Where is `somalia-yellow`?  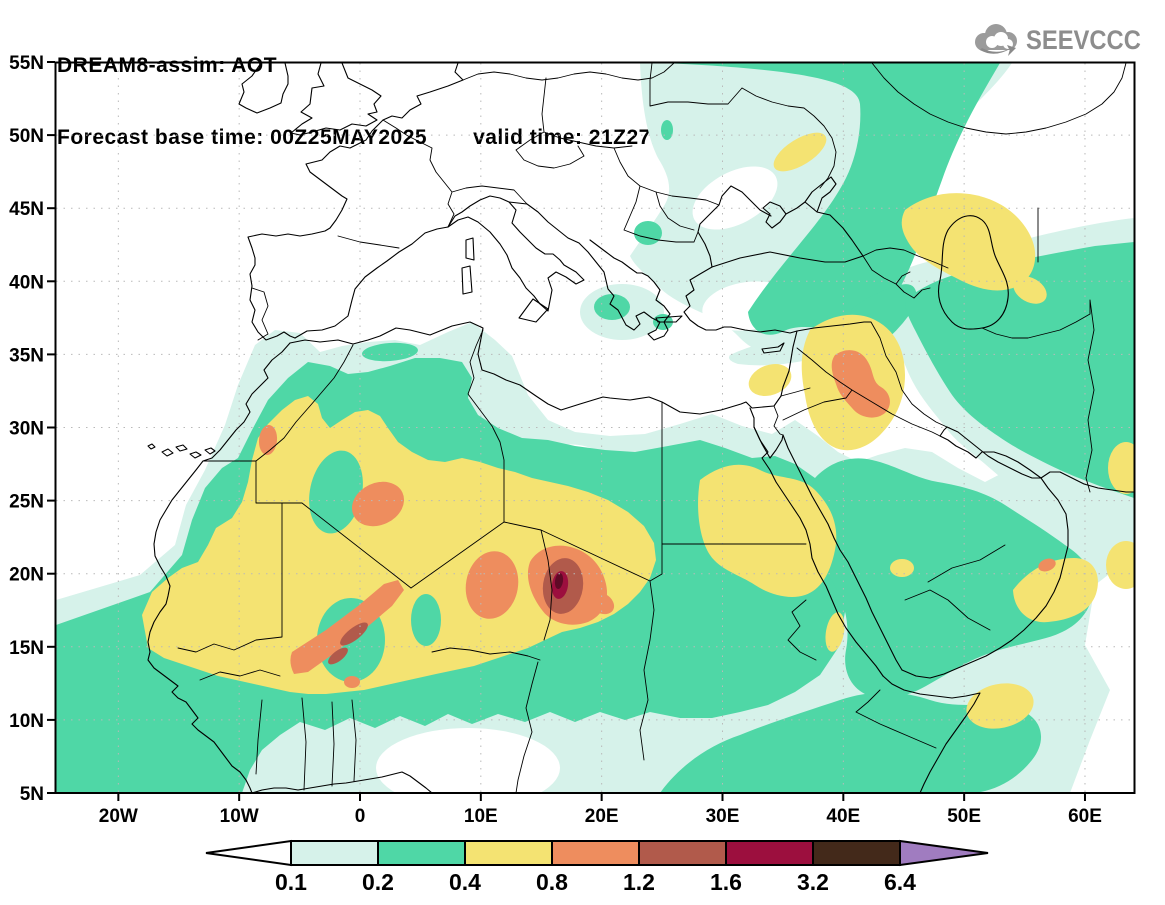 somalia-yellow is located at coordinates (1000, 706).